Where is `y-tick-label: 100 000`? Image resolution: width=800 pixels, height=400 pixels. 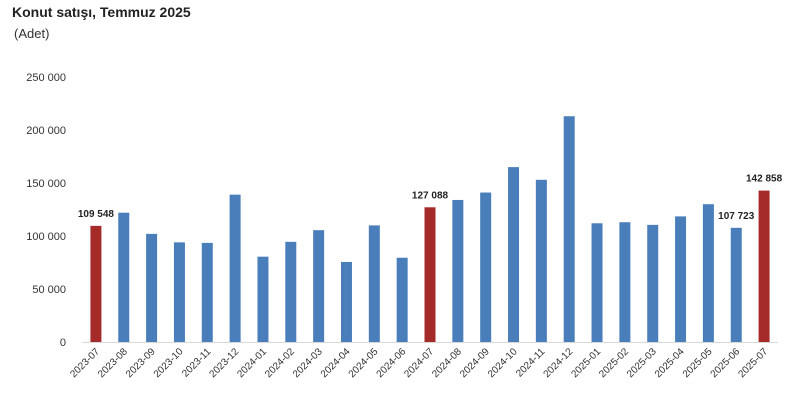
y-tick-label: 100 000 is located at coordinates (46, 237).